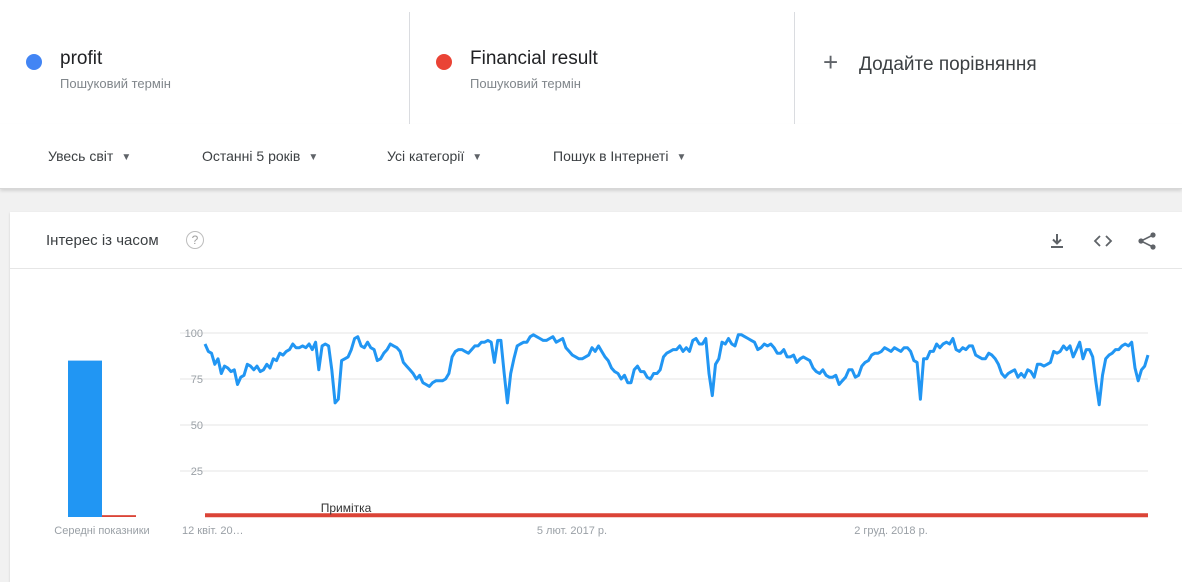  Describe the element at coordinates (194, 334) in the screenshot. I see `y-tick-label: 100` at that location.